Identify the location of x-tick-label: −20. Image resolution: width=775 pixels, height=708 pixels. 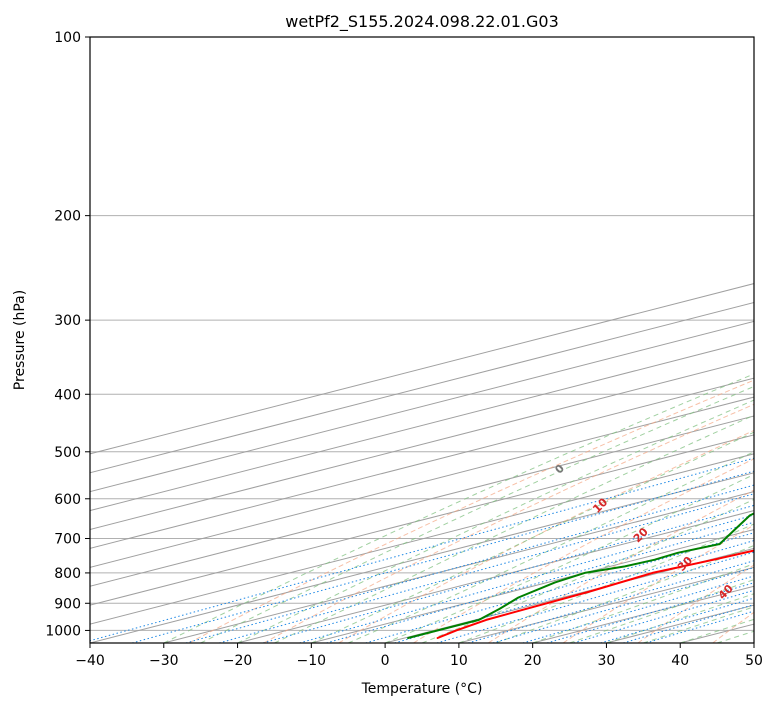
(238, 661).